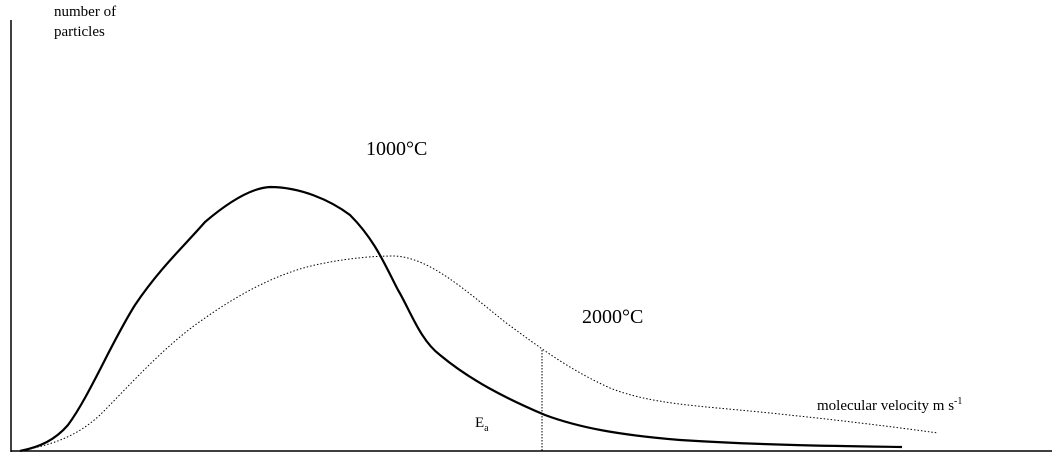 The image size is (1052, 457). Describe the element at coordinates (613, 317) in the screenshot. I see `curve-2000c-label: 2000°C` at that location.